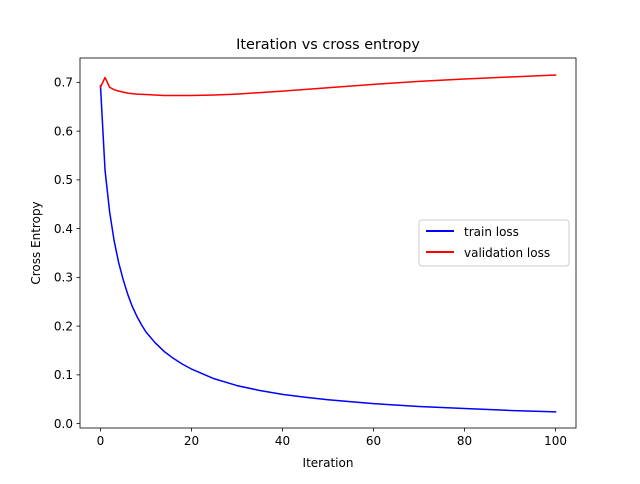  Describe the element at coordinates (63, 375) in the screenshot. I see `y-tick-label: 0.1` at that location.